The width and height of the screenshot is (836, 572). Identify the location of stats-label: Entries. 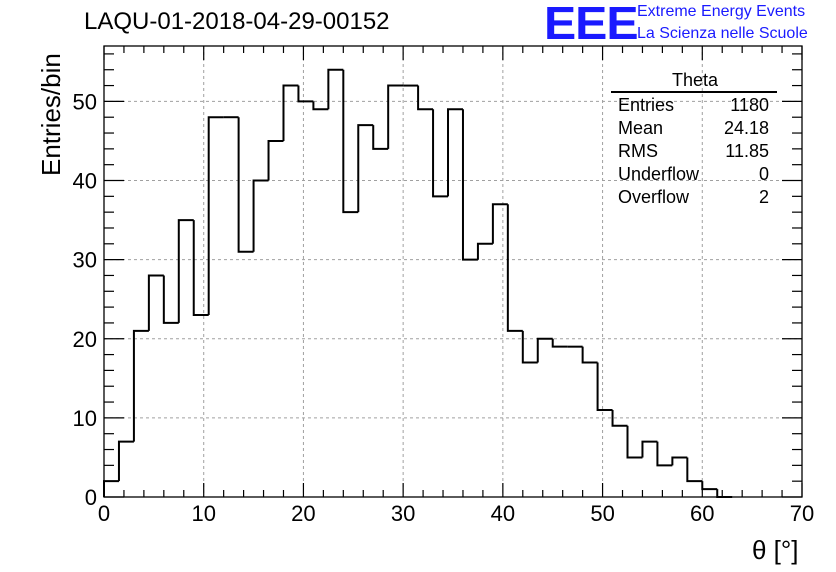
(646, 105).